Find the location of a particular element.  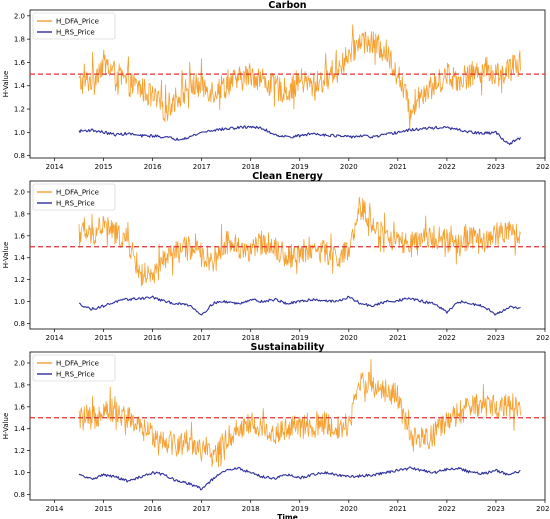

chart-title: Carbon is located at coordinates (287, 5).